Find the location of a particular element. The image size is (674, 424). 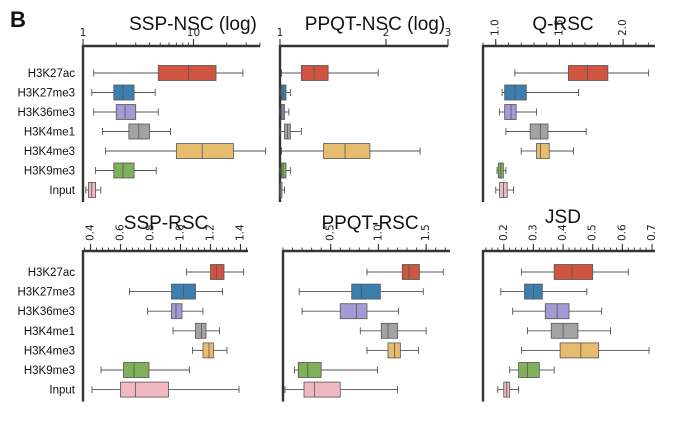

tick-label: 1.2 is located at coordinates (211, 232).